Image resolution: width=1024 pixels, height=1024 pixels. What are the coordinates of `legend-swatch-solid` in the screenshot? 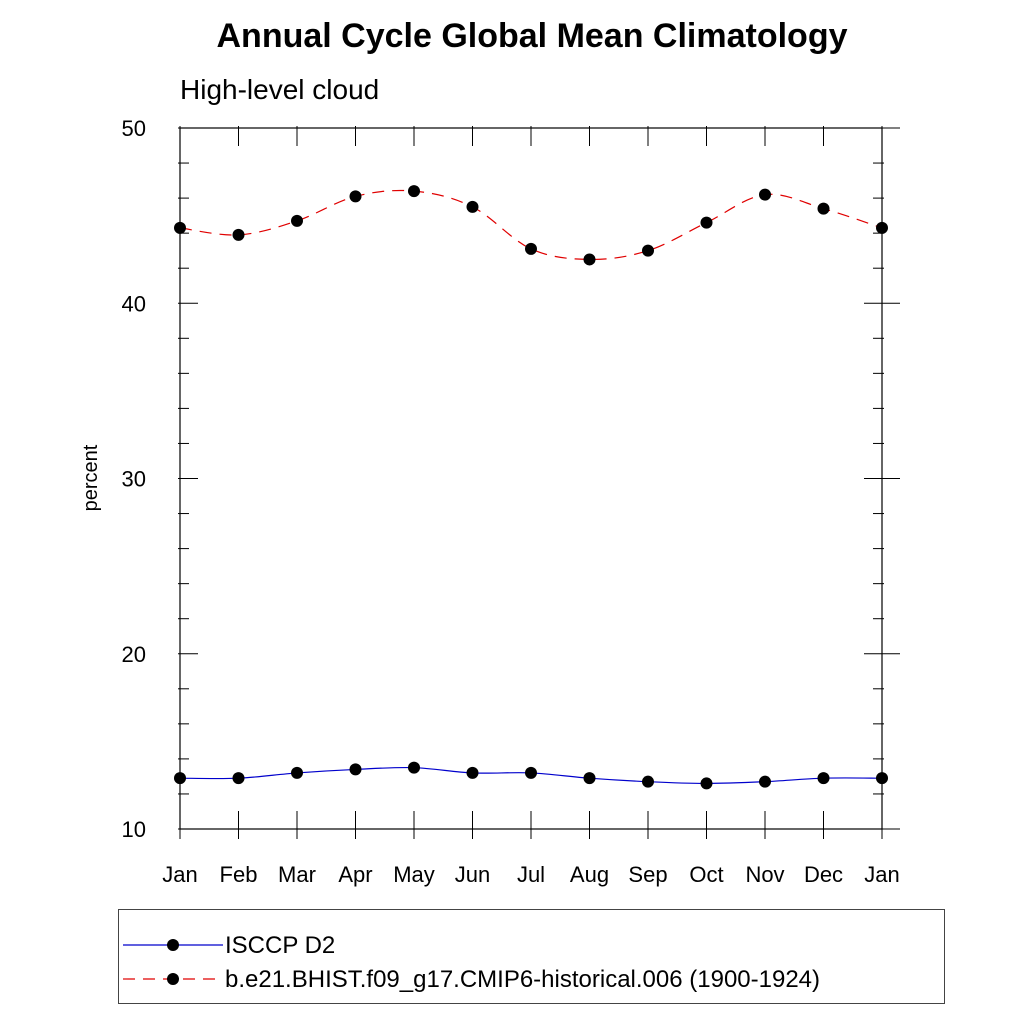 It's located at (173, 945).